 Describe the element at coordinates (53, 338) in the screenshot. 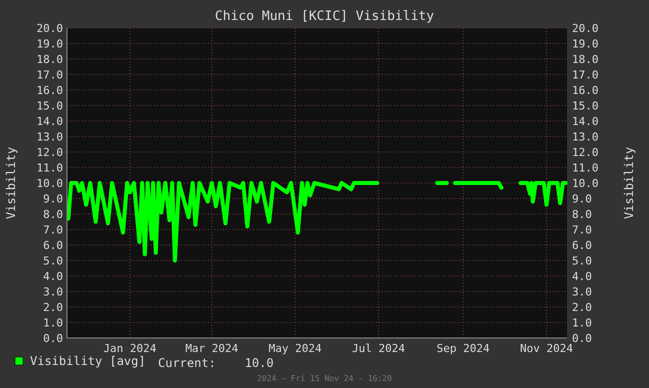

I see `y-tick-label: 0.0` at that location.